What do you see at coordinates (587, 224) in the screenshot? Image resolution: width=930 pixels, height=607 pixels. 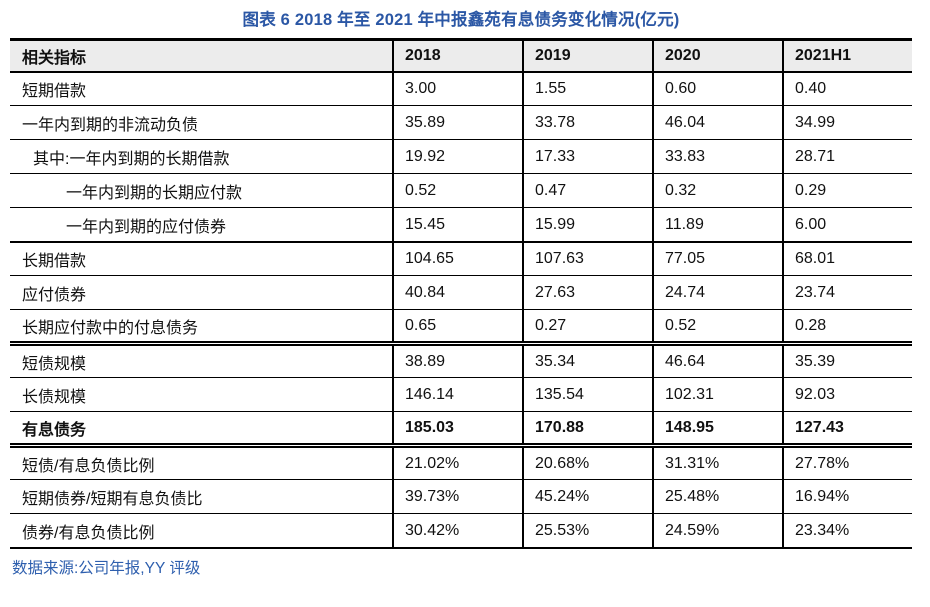 I see `cell-value: 15.99` at bounding box center [587, 224].